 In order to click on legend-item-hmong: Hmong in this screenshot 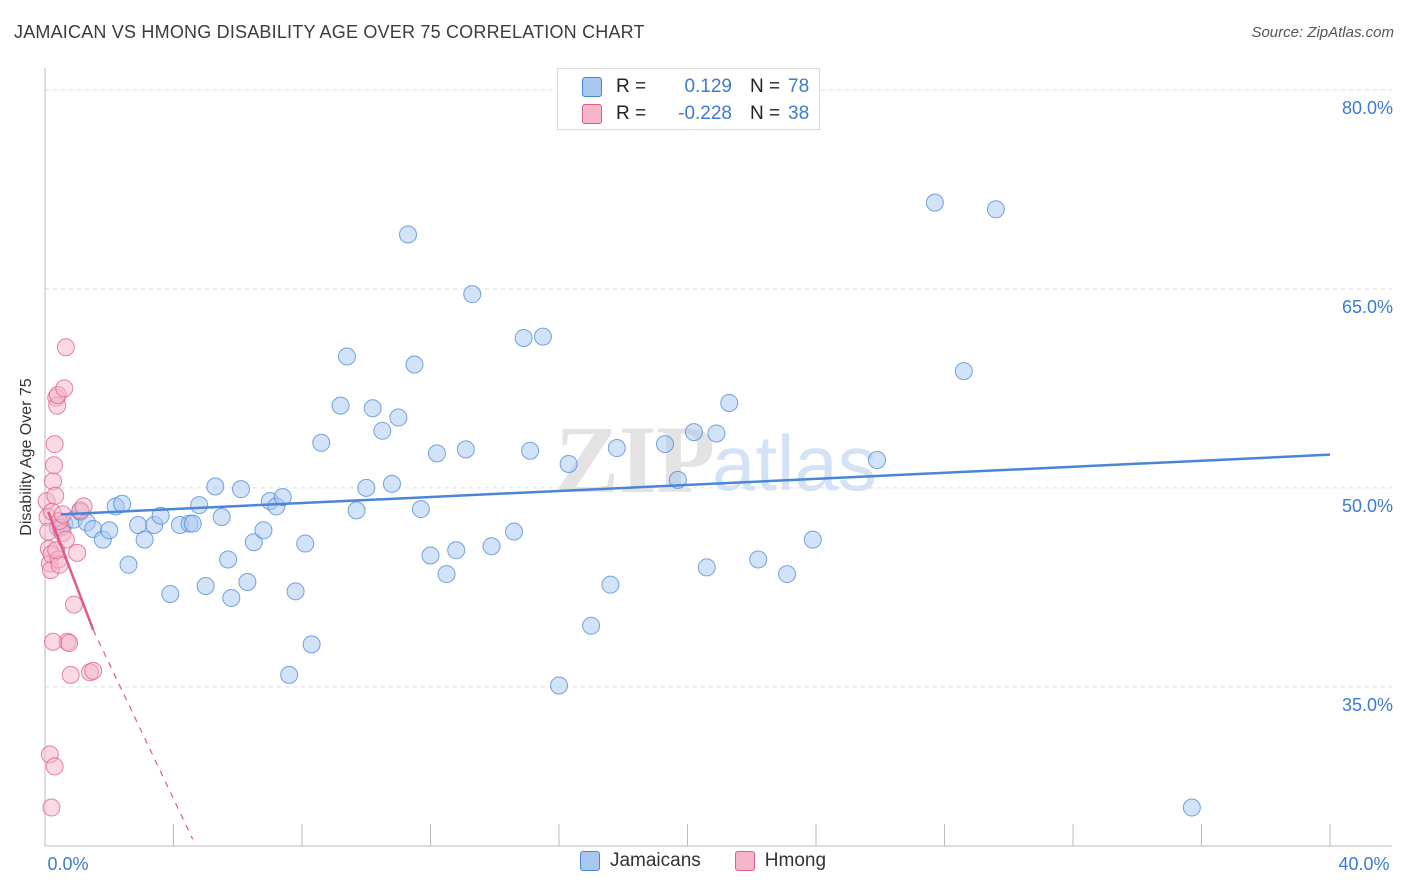, I will do `click(780, 861)`.